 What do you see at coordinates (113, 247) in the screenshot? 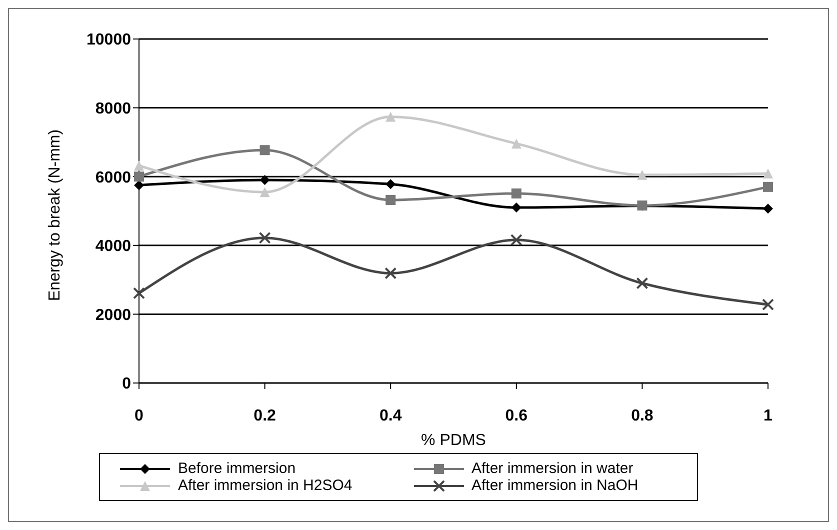
I see `y-tick-label: 4000` at bounding box center [113, 247].